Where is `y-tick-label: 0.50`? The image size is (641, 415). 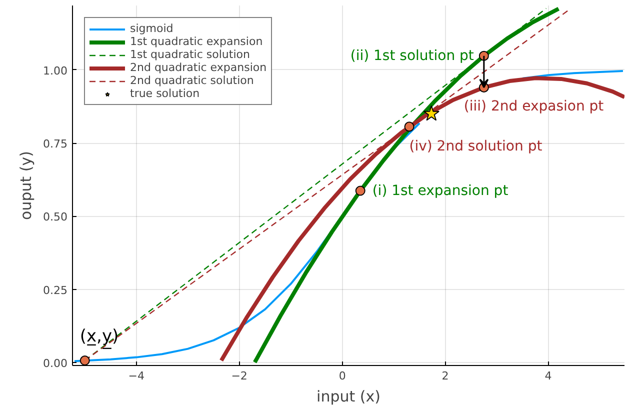 y-tick-label: 0.50 is located at coordinates (55, 217).